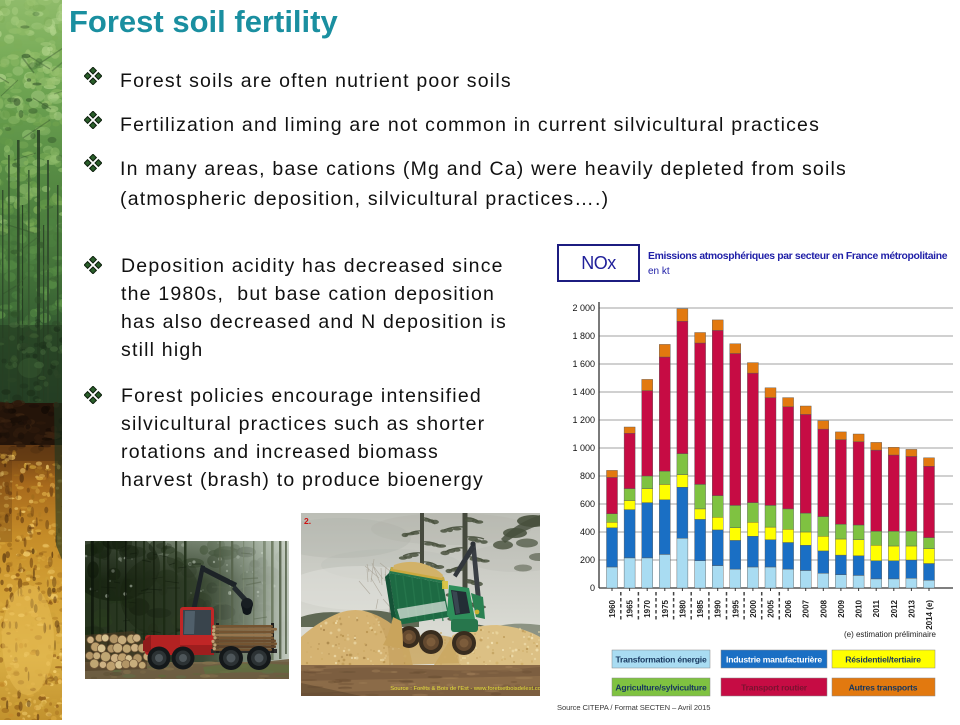 The width and height of the screenshot is (960, 725). What do you see at coordinates (661, 688) in the screenshot?
I see `svg-text: Agriculture/sylviculture` at bounding box center [661, 688].